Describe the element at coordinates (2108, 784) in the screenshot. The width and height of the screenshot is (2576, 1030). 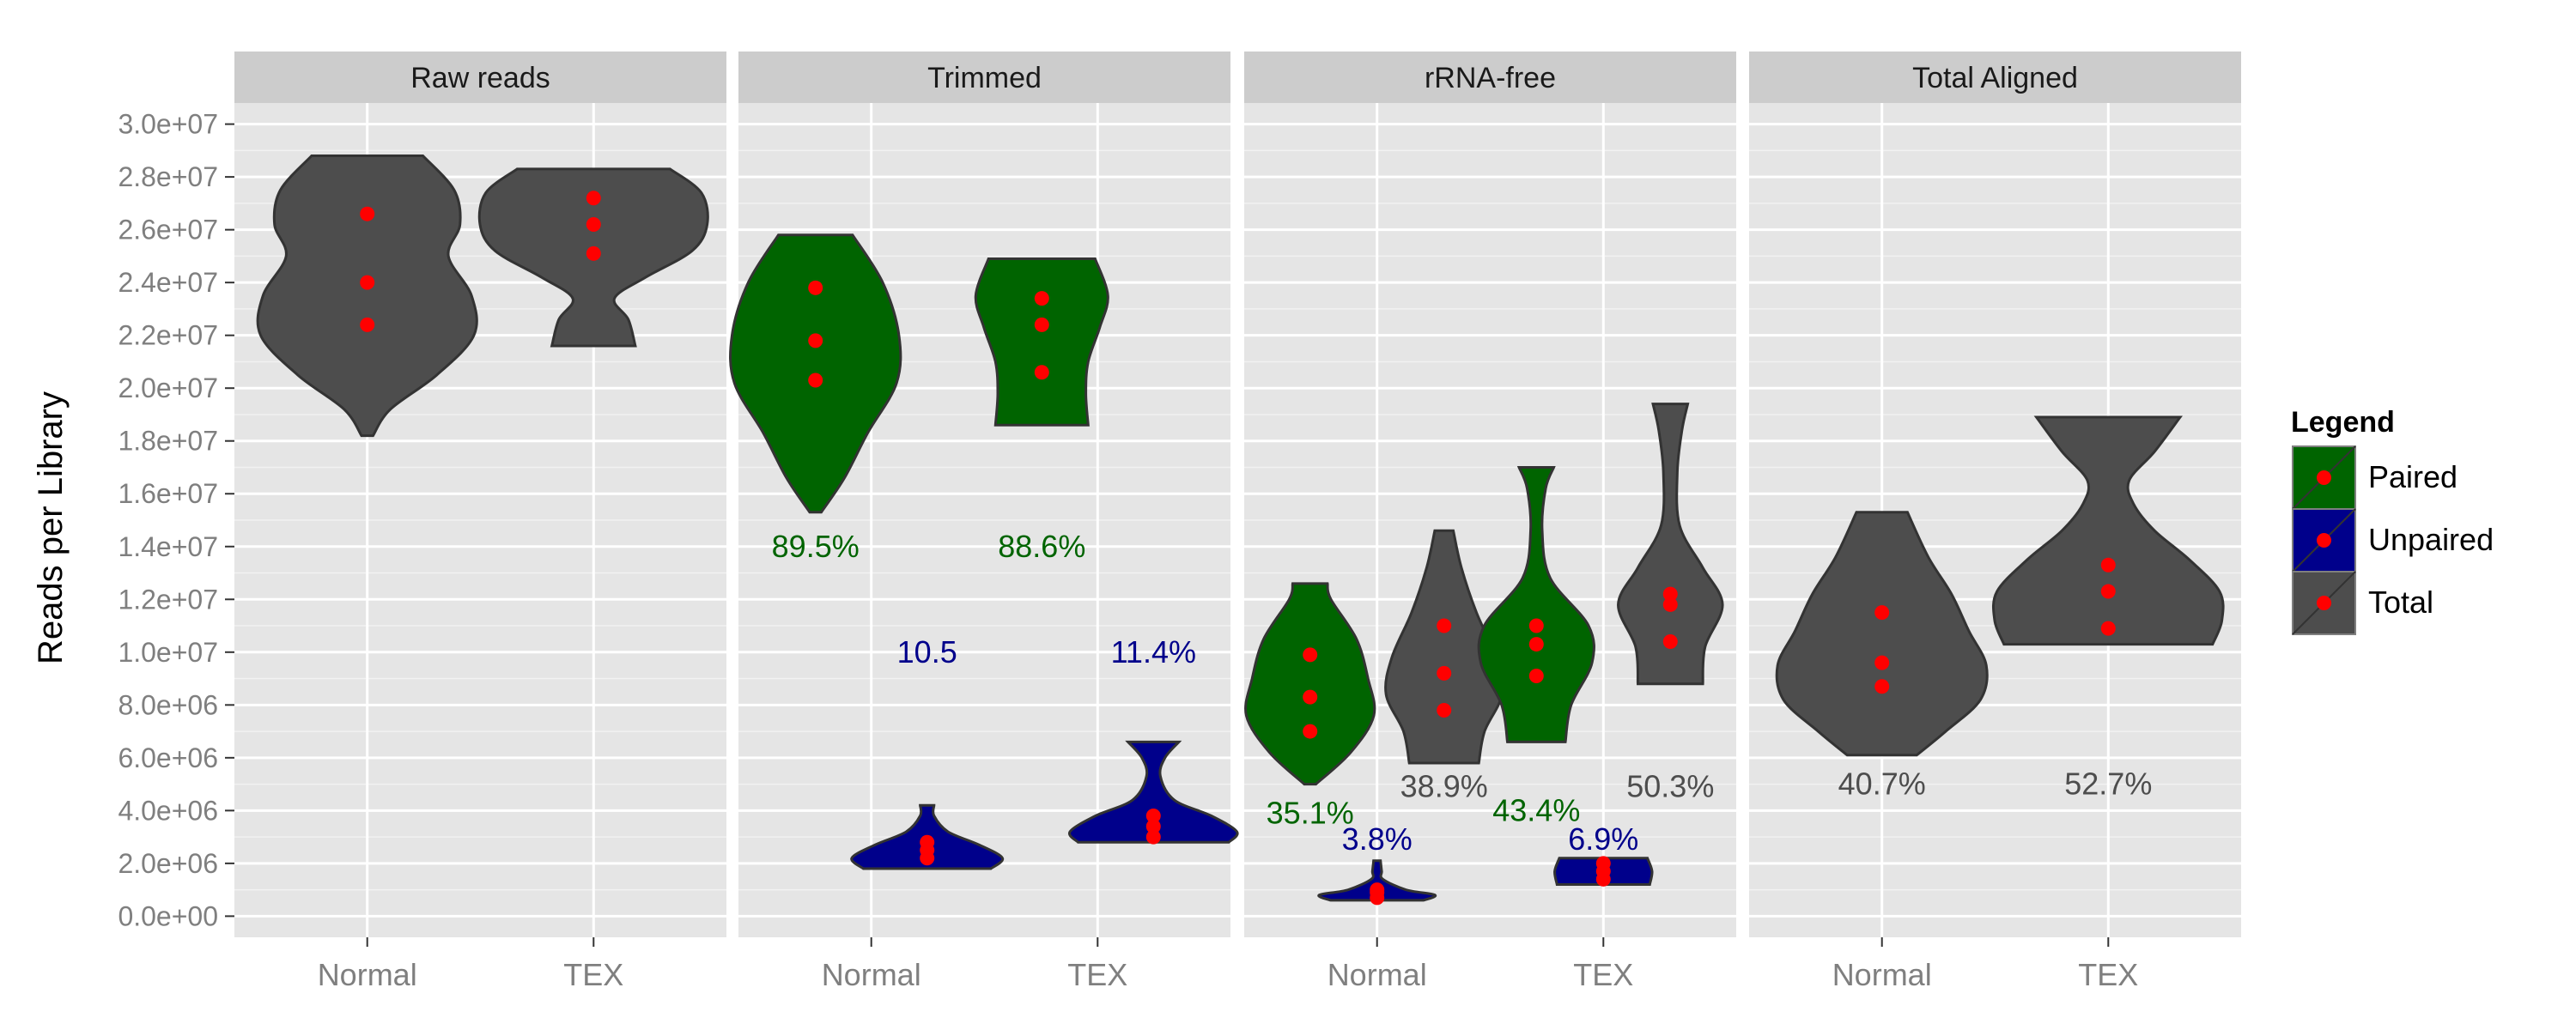
I see `percentage-annotation: 52.7%` at that location.